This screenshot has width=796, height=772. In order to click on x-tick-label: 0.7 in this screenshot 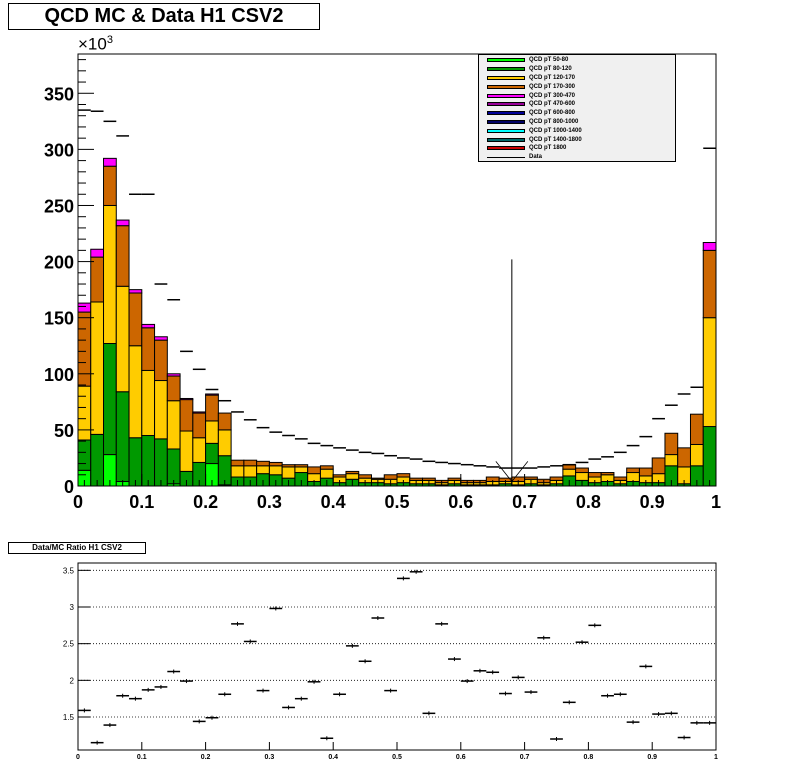, I will do `click(524, 502)`.